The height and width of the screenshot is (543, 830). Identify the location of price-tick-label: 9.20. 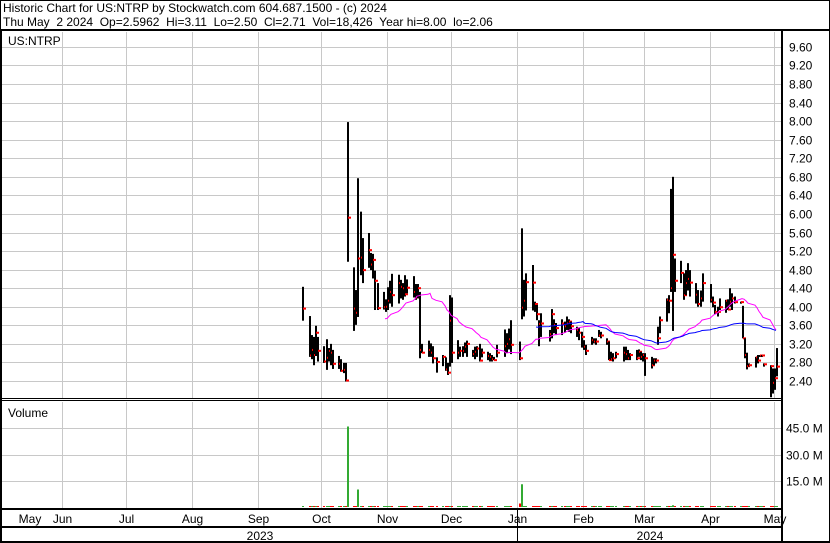
(801, 66).